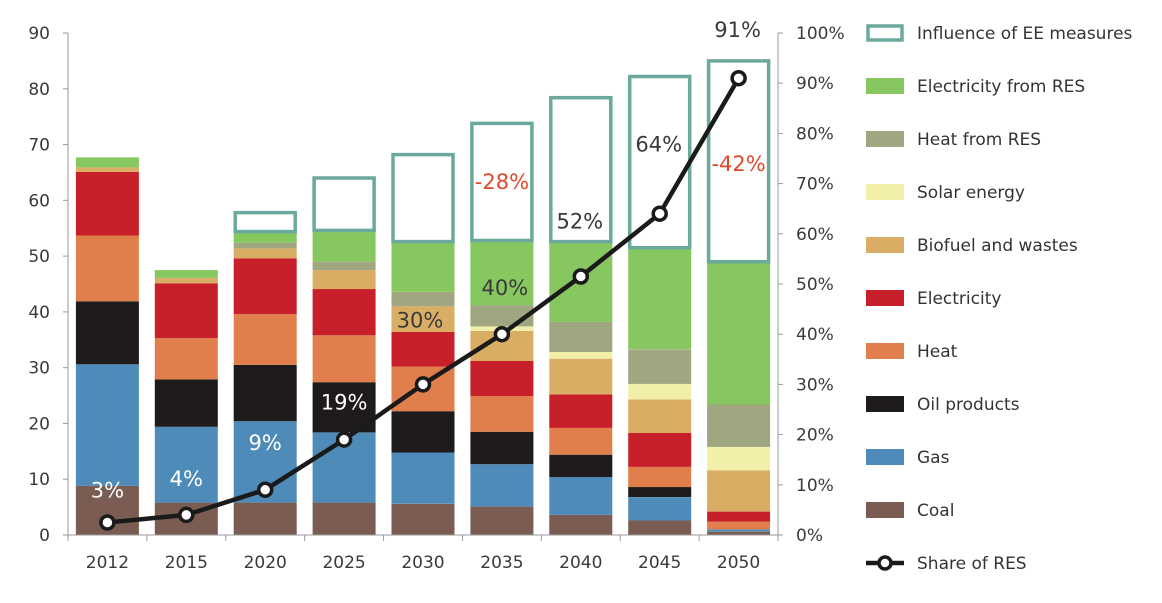 The width and height of the screenshot is (1162, 603). I want to click on bar-segment-heat-from-res-2030, so click(423, 299).